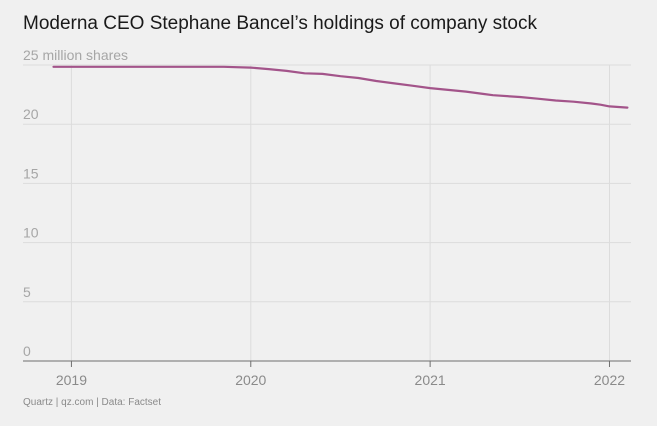 This screenshot has height=426, width=657. Describe the element at coordinates (71, 380) in the screenshot. I see `x-tick-label-2019: 2019` at that location.